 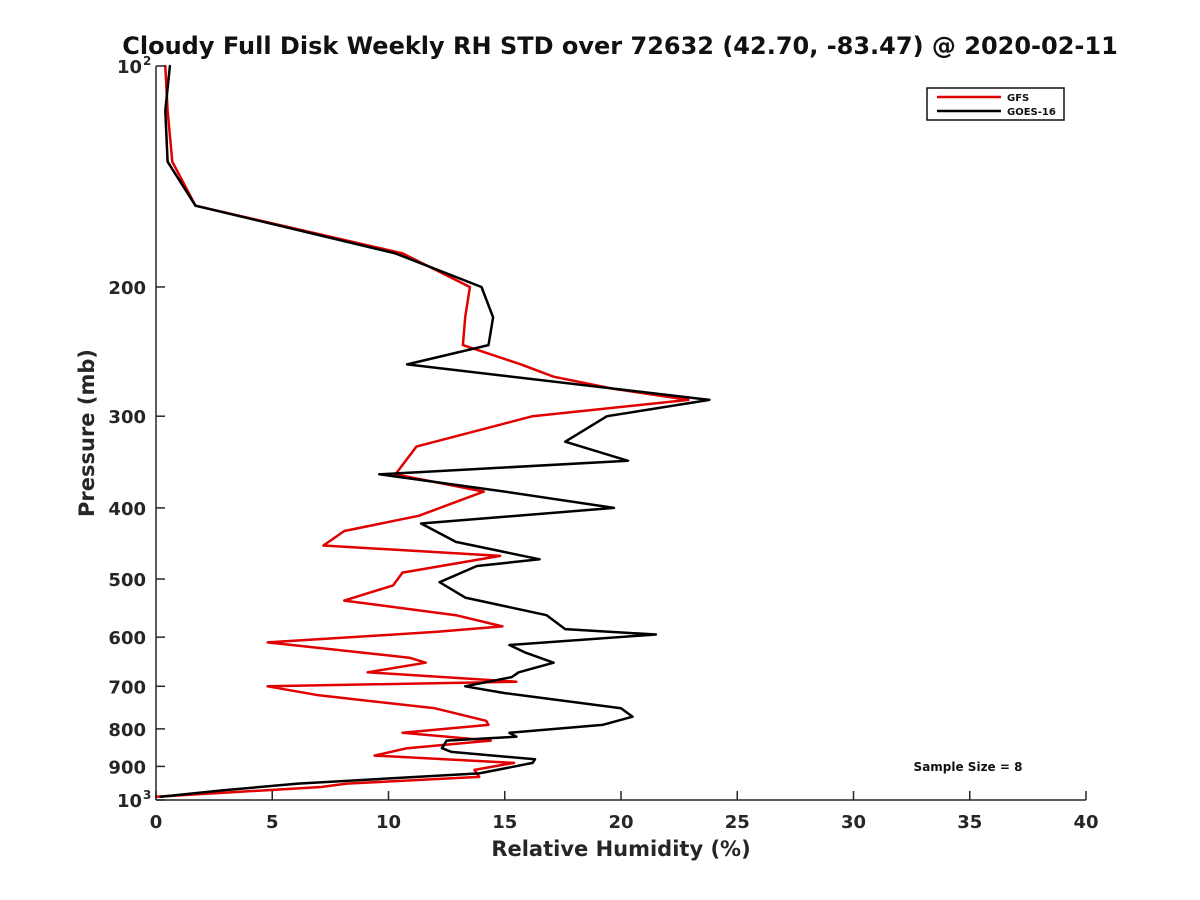 I want to click on x-tick-label: 35, so click(x=969, y=822).